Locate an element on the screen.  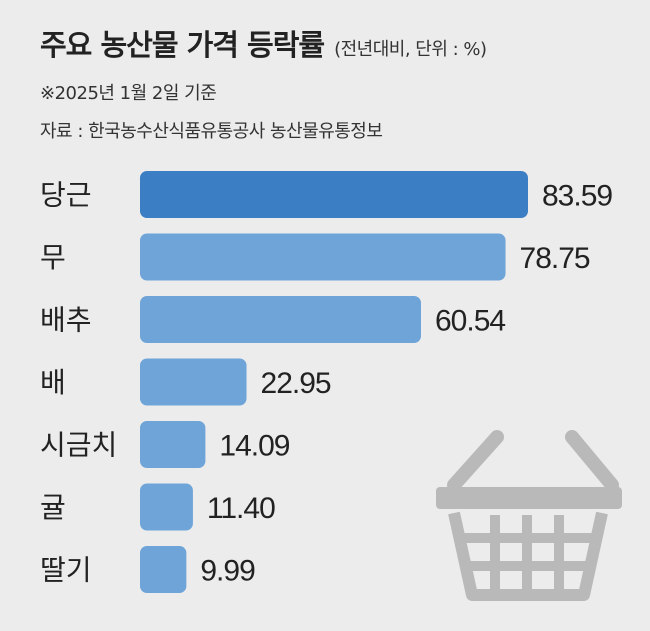
chart-header: 주요 농산물 가격 등락률 (전년대비, 단위 : %) is located at coordinates (263, 43).